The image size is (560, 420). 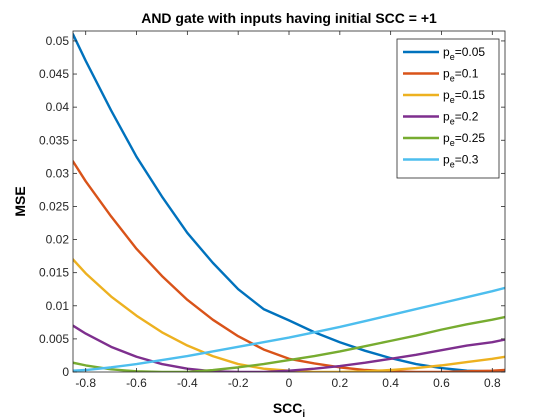 I want to click on legend-label-4: pe=0.2, so click(x=461, y=118).